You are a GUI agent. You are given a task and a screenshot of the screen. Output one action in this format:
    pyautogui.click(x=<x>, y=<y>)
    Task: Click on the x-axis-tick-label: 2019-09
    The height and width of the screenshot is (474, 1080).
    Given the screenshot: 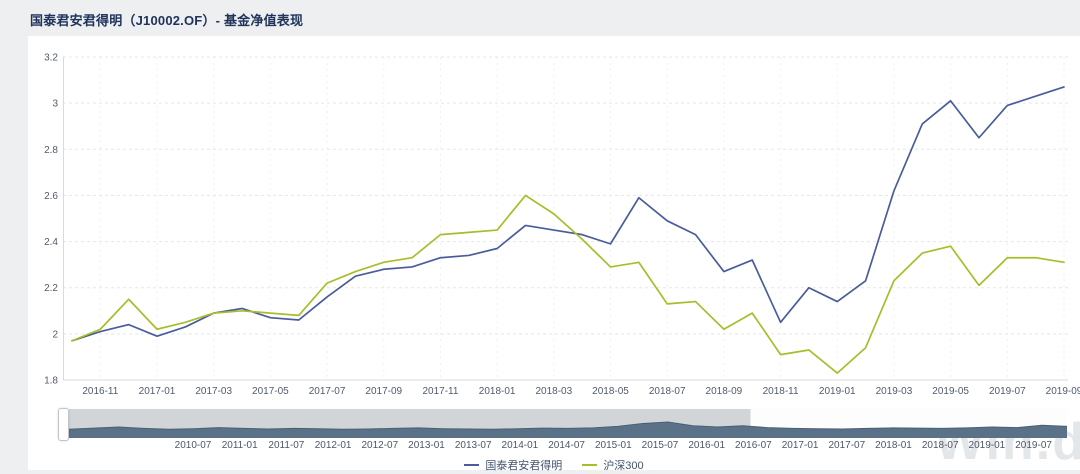 What is the action you would take?
    pyautogui.click(x=1063, y=391)
    